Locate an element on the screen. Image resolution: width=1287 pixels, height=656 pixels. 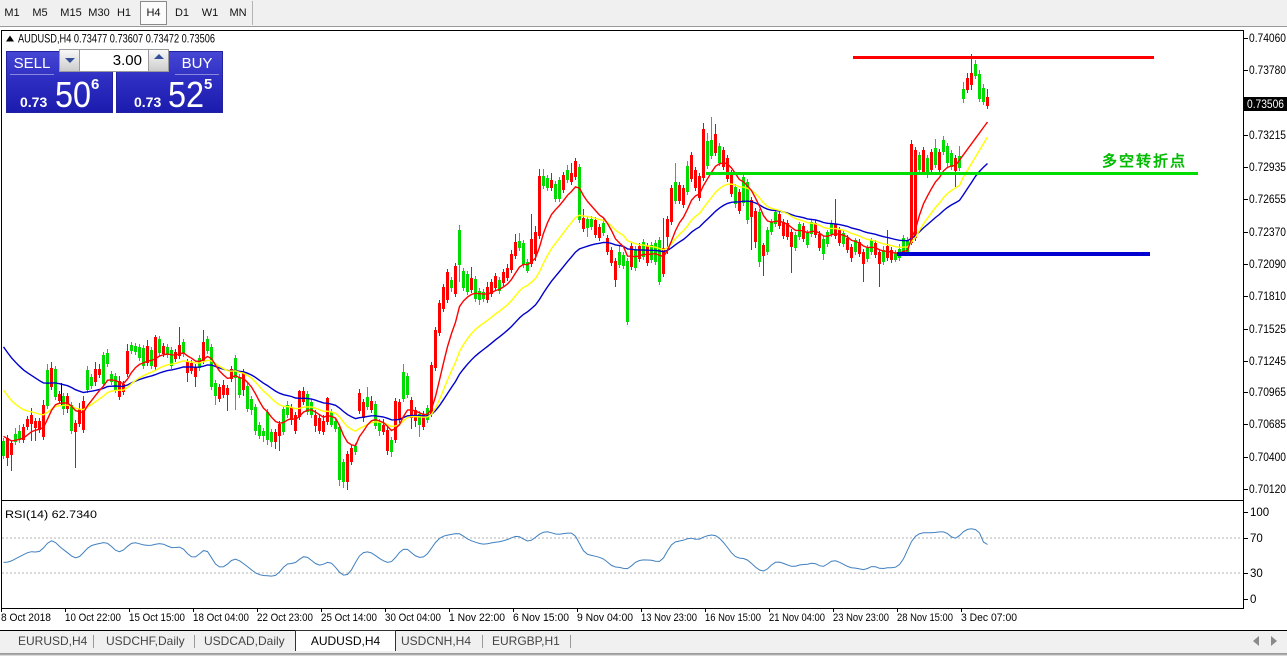
svg-text: 多空转折点 is located at coordinates (1144, 161).